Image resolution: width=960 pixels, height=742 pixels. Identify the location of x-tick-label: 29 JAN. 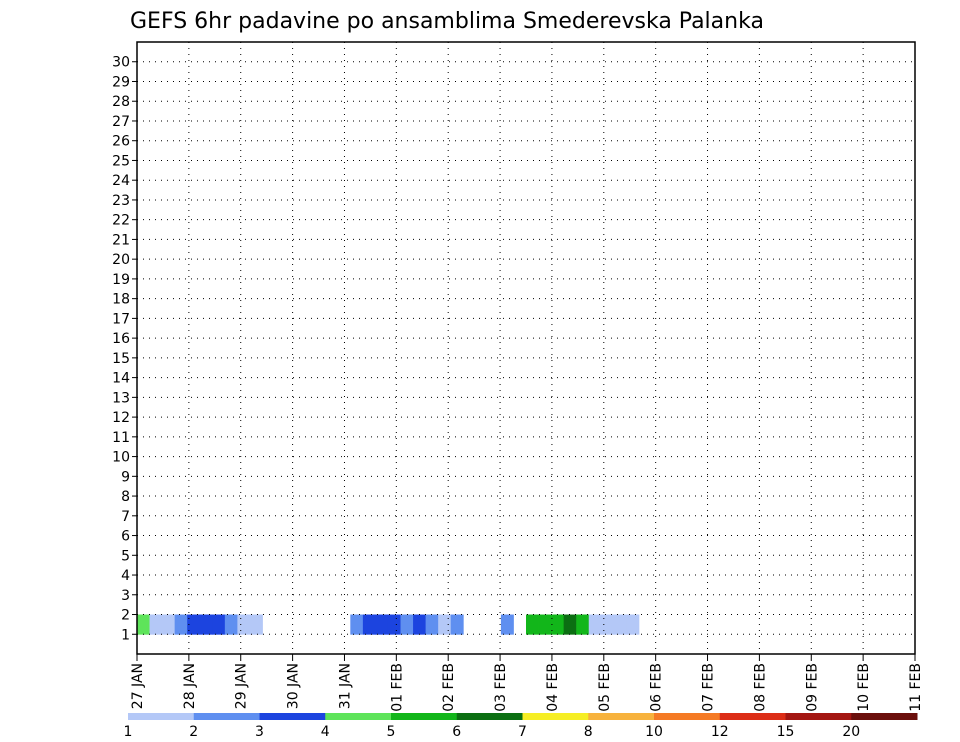
(242, 686).